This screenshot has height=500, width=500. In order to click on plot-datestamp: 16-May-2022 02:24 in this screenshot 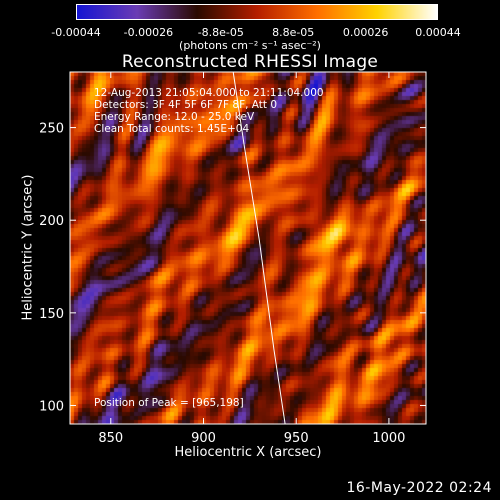, I will do `click(419, 488)`.